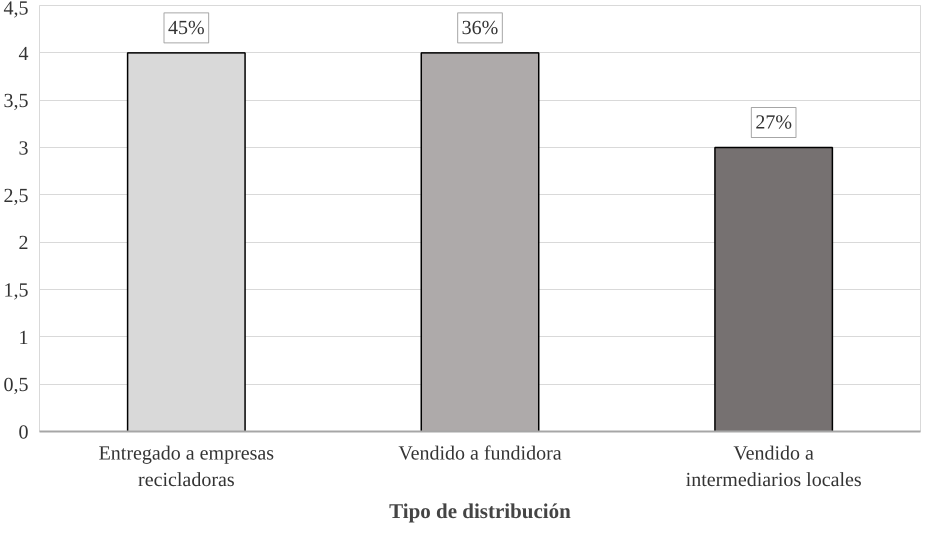 The width and height of the screenshot is (935, 533). I want to click on x-tick-label: Entregado a empresas recicladoras, so click(186, 466).